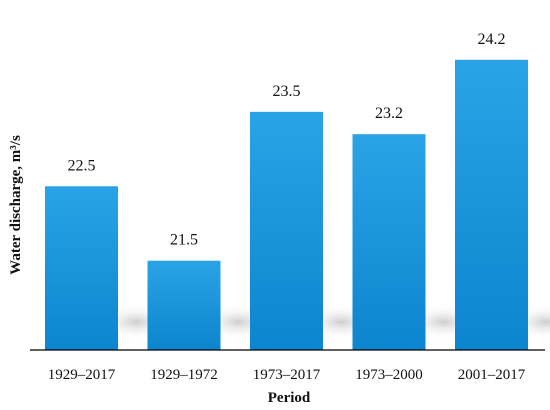 The image size is (550, 410). Describe the element at coordinates (389, 242) in the screenshot. I see `bar-1973–2000` at that location.